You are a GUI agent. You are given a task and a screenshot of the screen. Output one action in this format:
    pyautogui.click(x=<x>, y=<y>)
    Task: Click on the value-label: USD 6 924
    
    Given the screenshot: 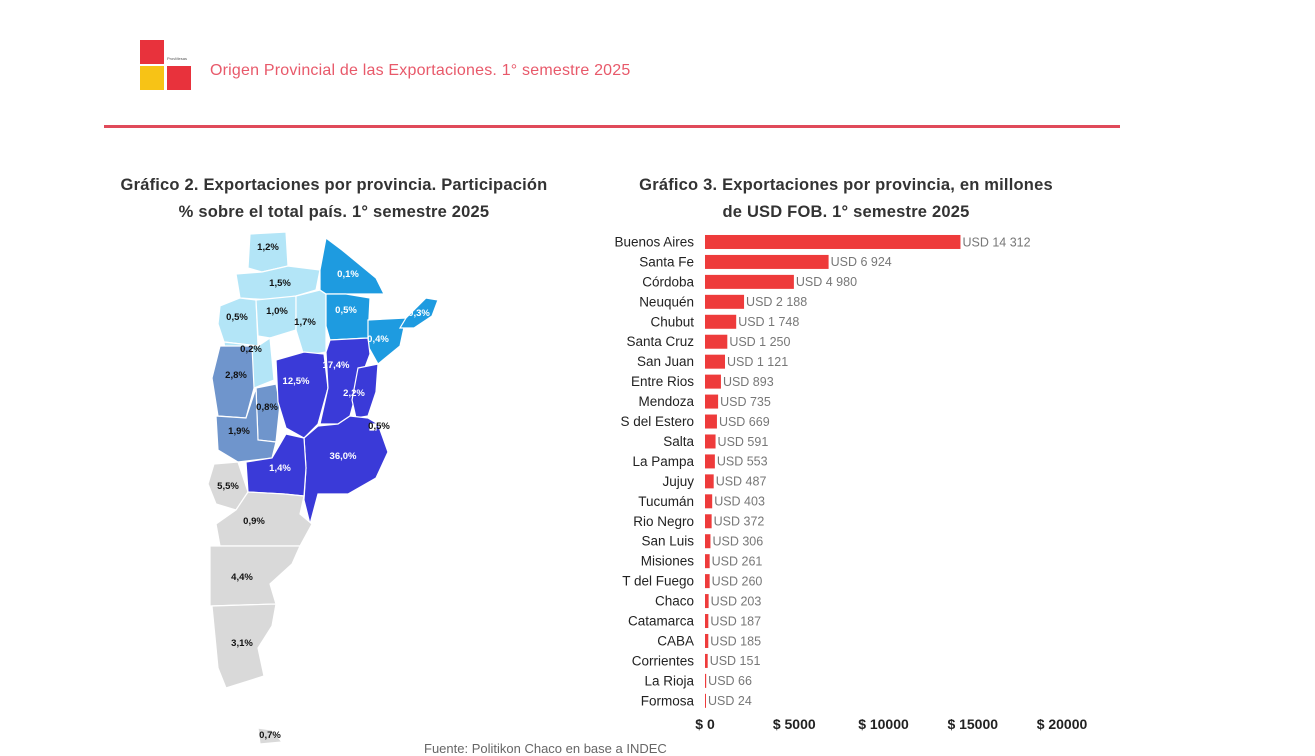 What is the action you would take?
    pyautogui.click(x=861, y=262)
    